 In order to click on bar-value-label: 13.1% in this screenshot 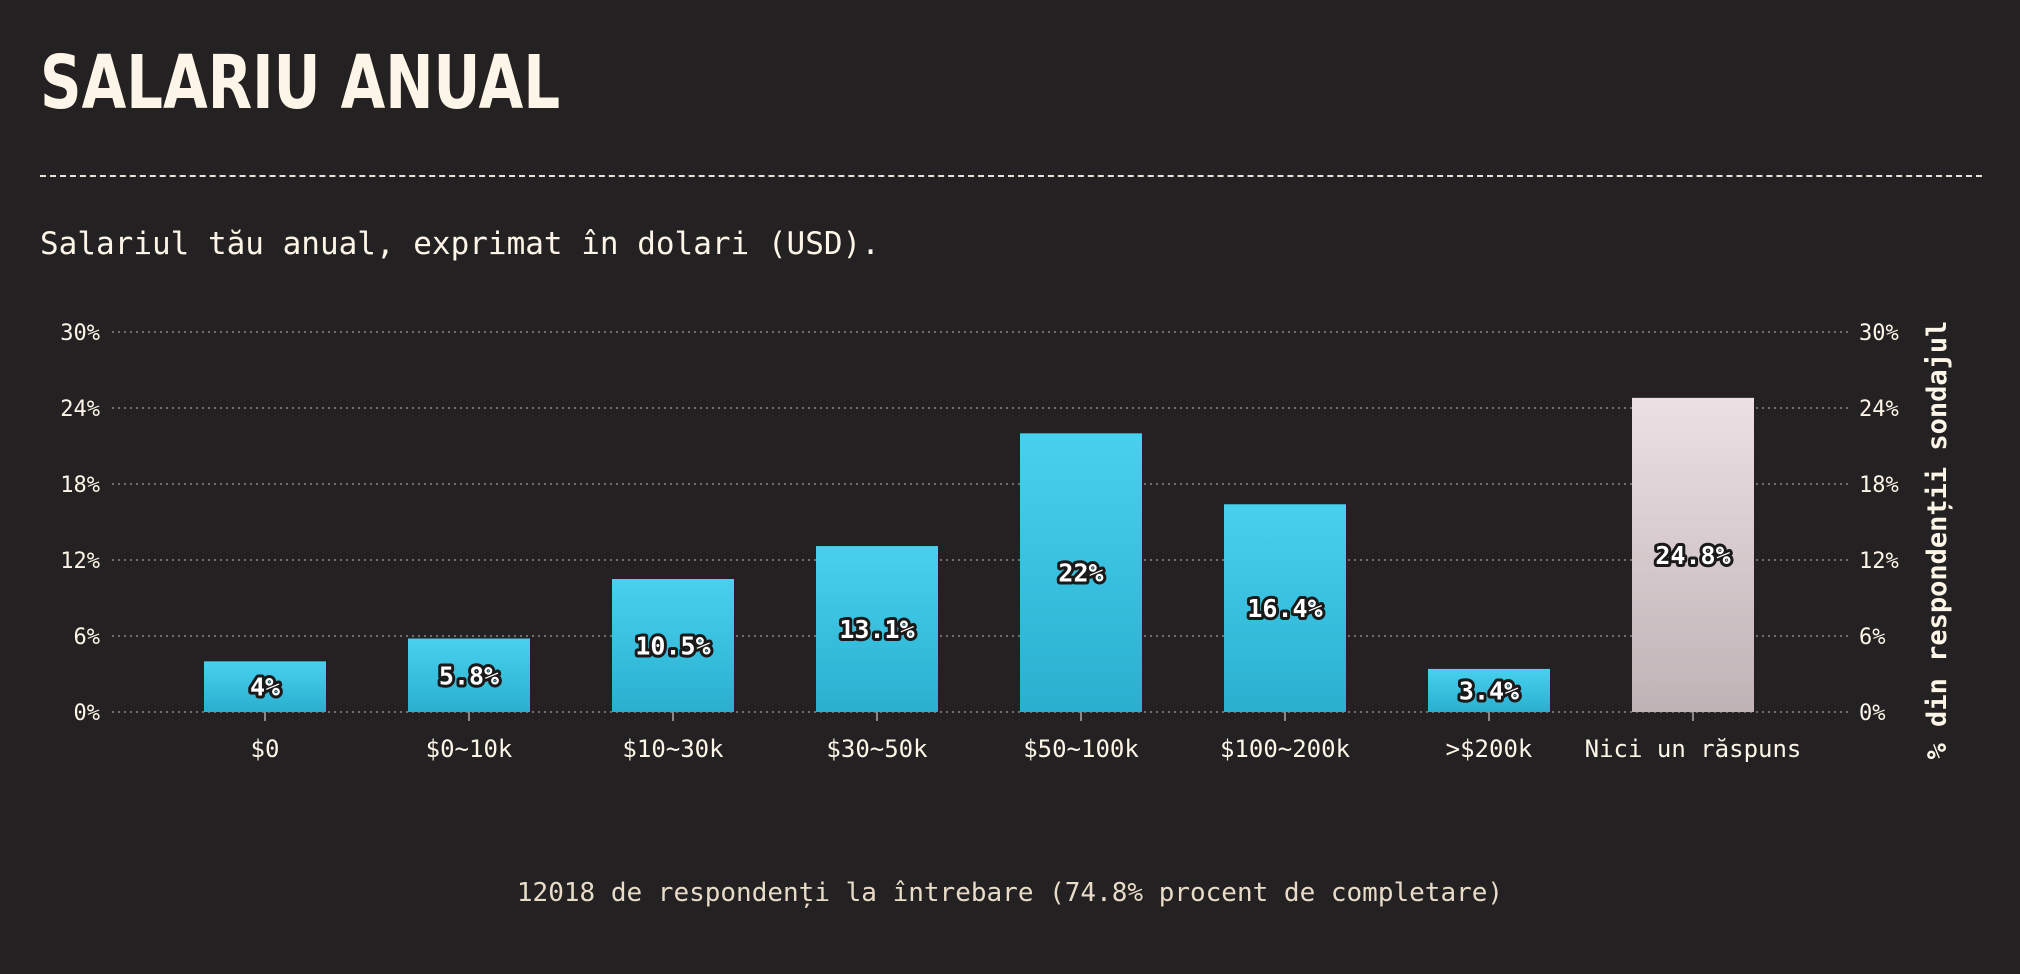, I will do `click(876, 629)`.